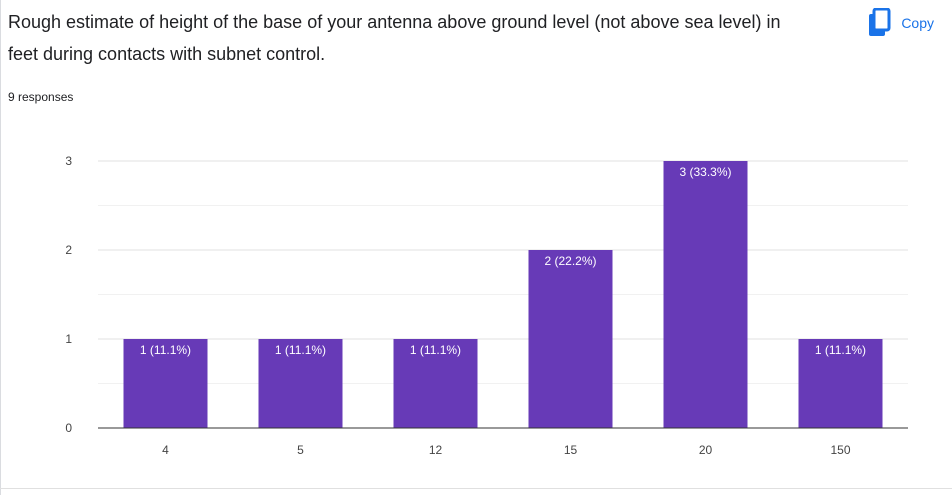 The height and width of the screenshot is (495, 952). Describe the element at coordinates (917, 23) in the screenshot. I see `copy-button-label: Copy` at that location.